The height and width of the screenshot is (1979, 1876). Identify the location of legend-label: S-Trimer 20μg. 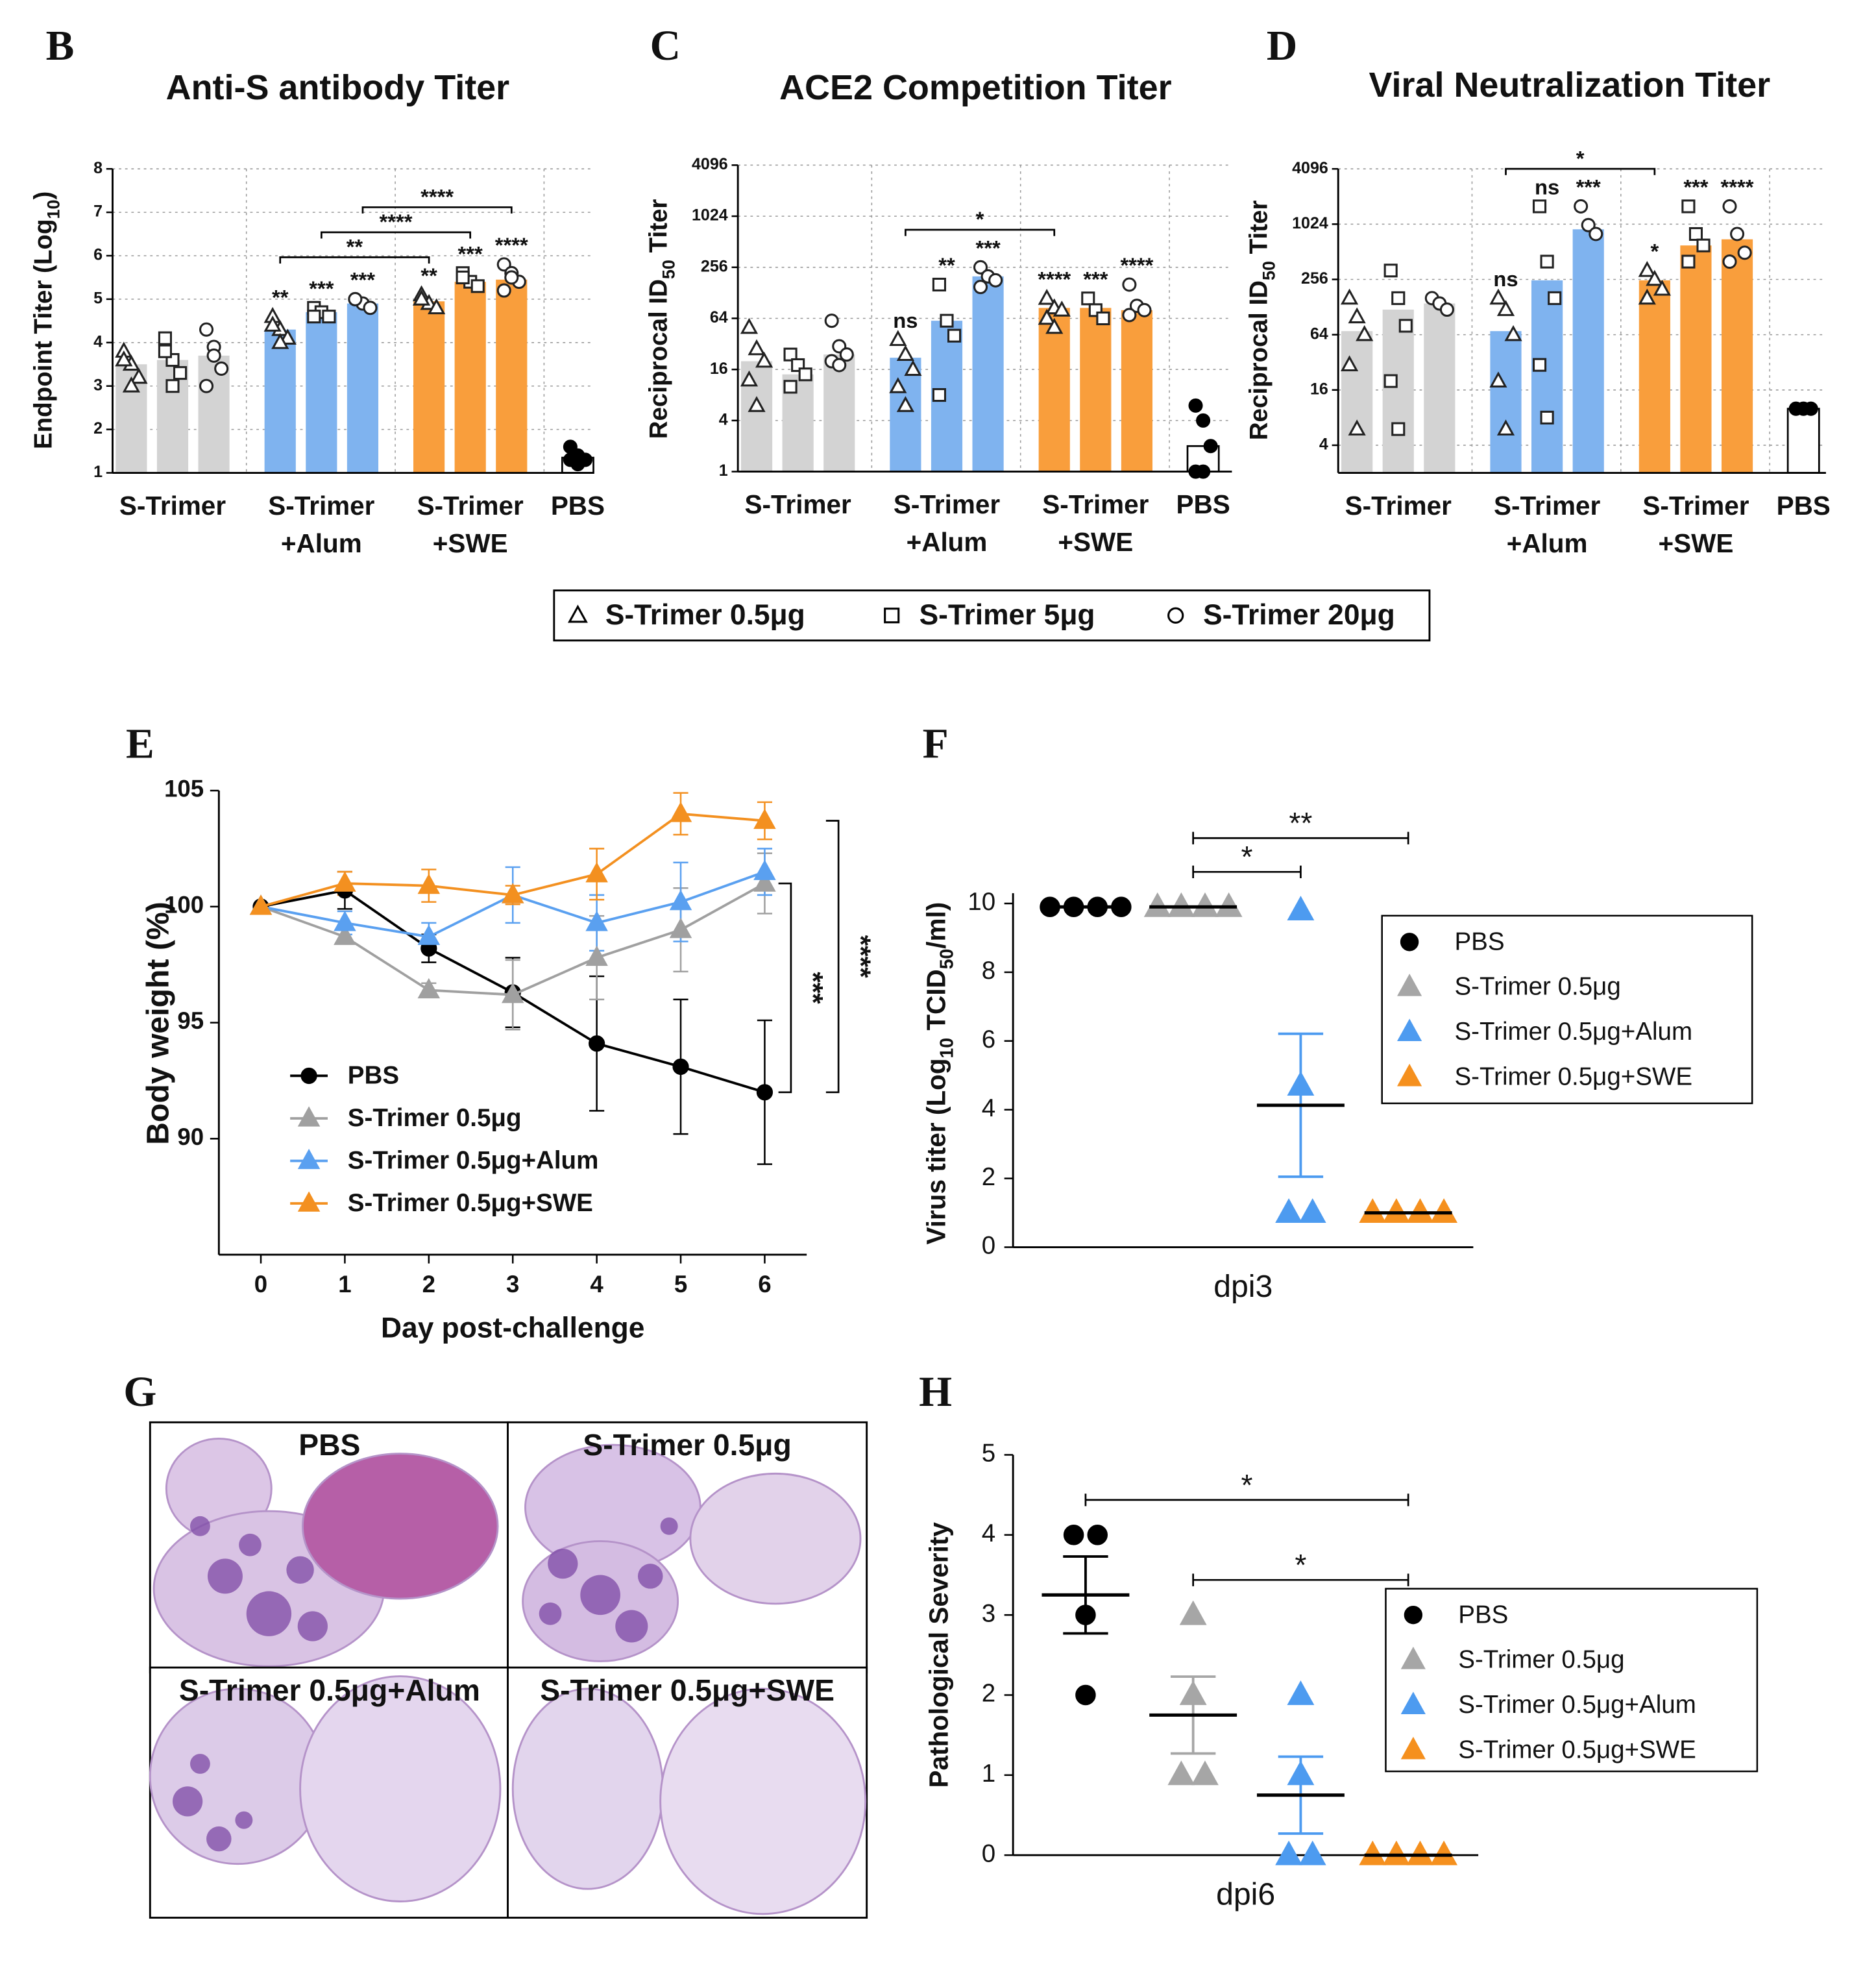
(1299, 615).